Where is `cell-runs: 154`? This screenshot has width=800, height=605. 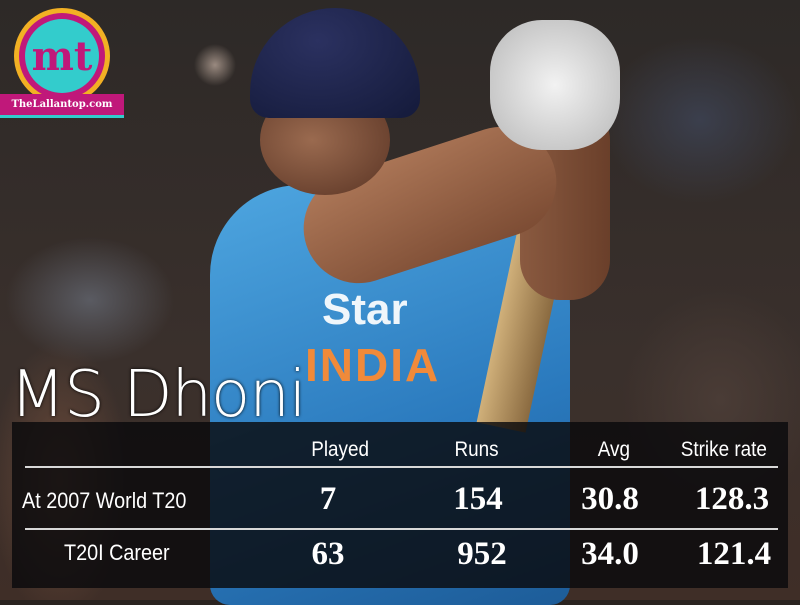
cell-runs: 154 is located at coordinates (478, 499).